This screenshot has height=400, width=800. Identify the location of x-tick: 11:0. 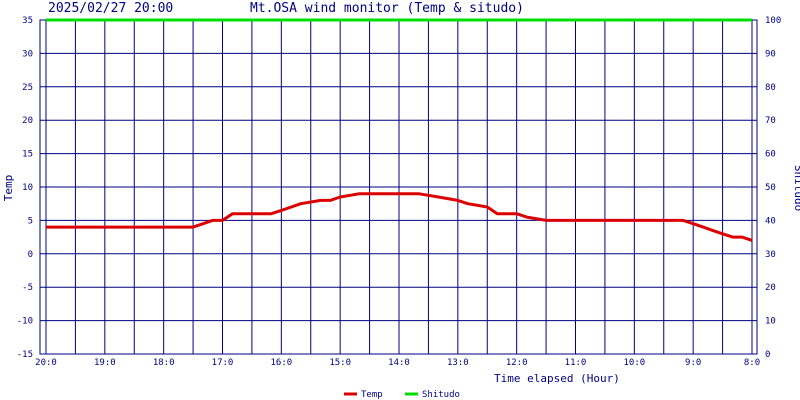
(576, 363).